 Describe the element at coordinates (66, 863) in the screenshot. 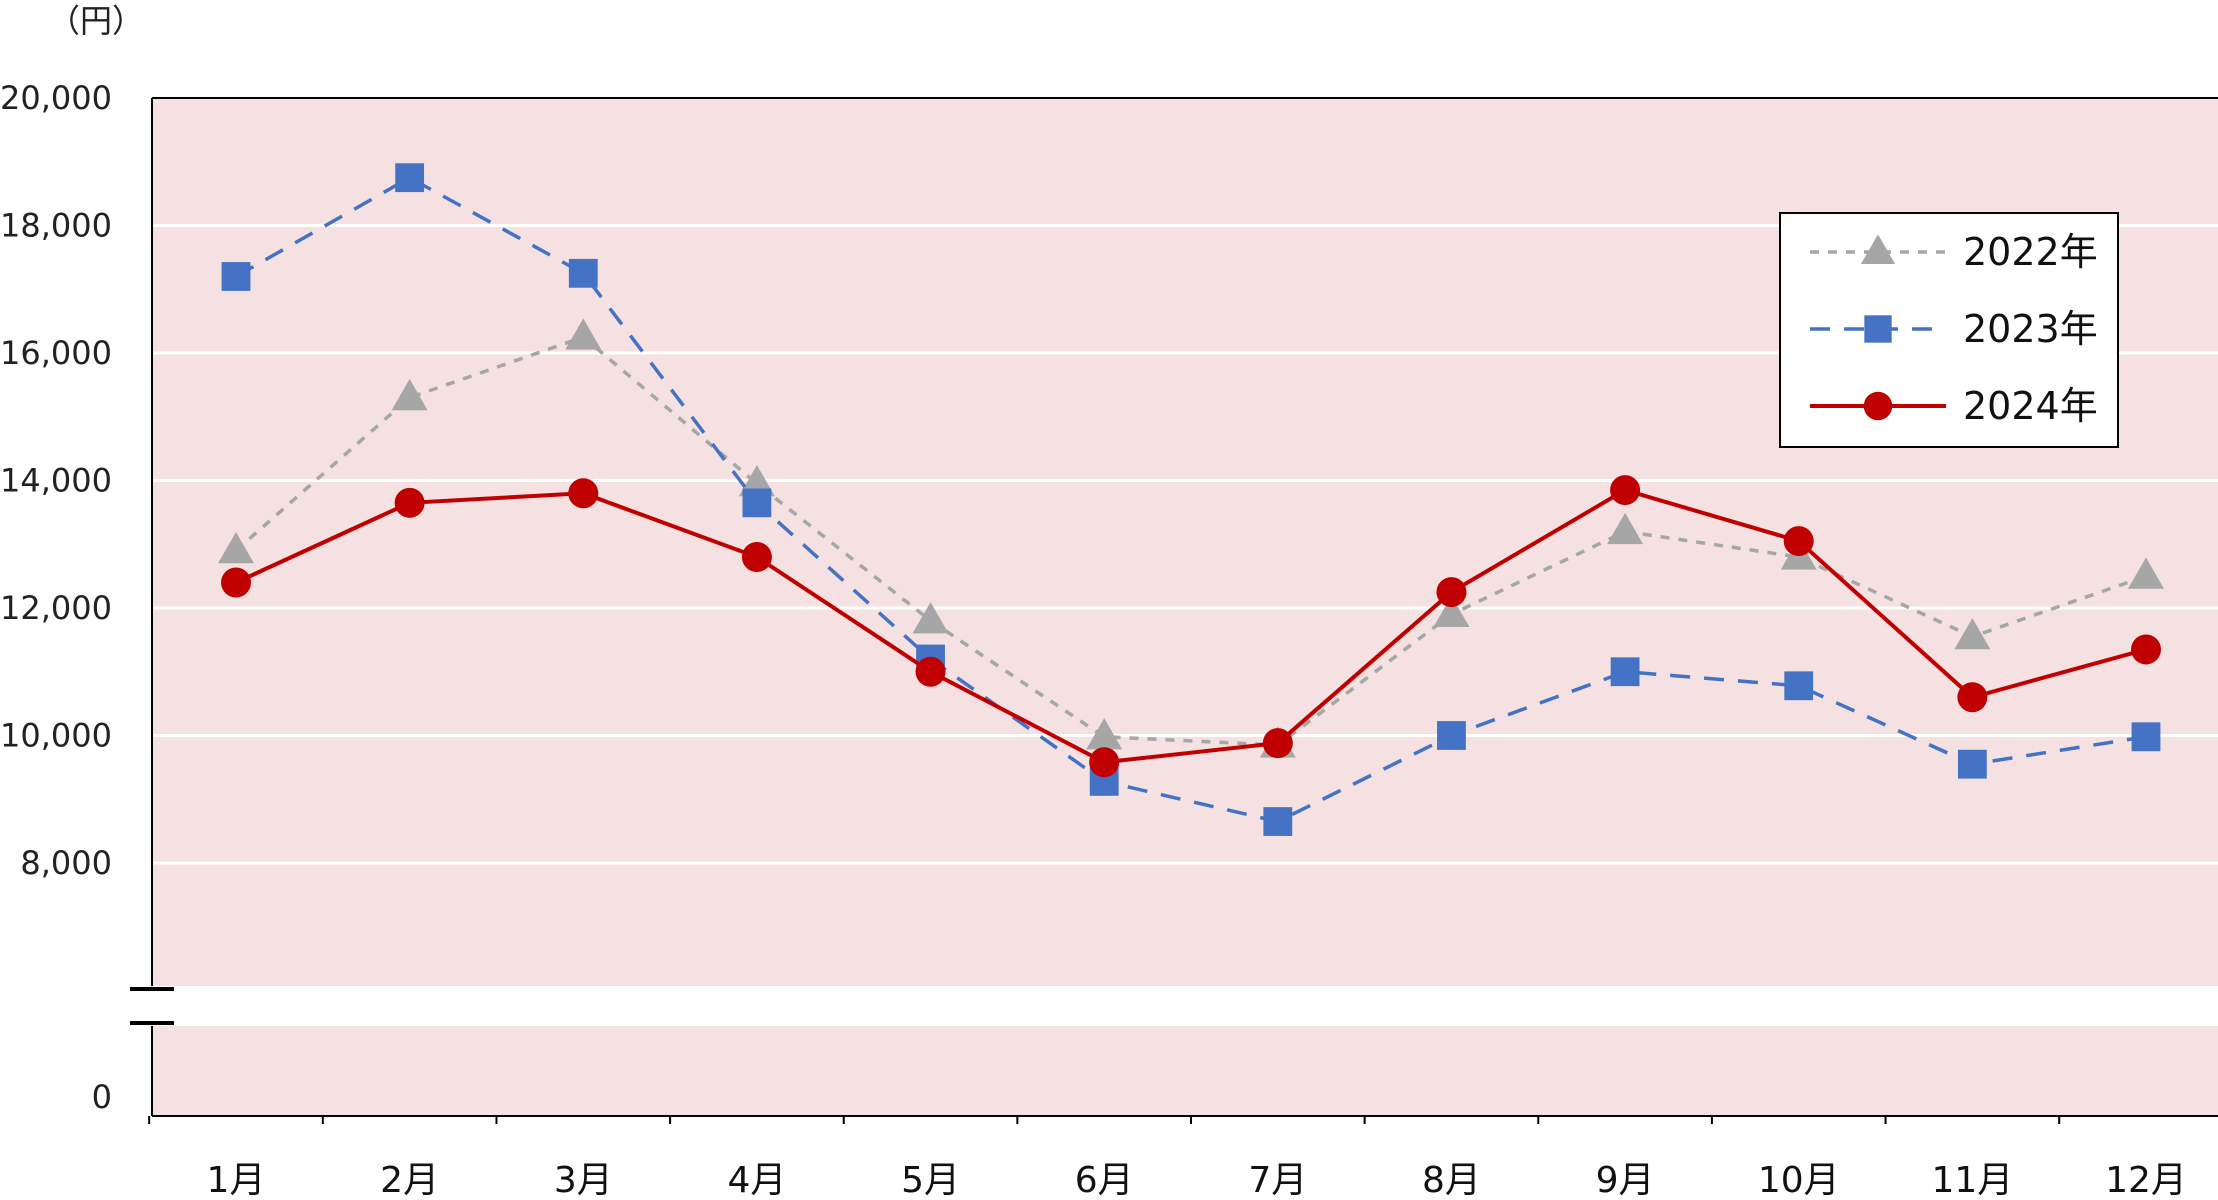

I see `y-tick-label: 8,000` at that location.